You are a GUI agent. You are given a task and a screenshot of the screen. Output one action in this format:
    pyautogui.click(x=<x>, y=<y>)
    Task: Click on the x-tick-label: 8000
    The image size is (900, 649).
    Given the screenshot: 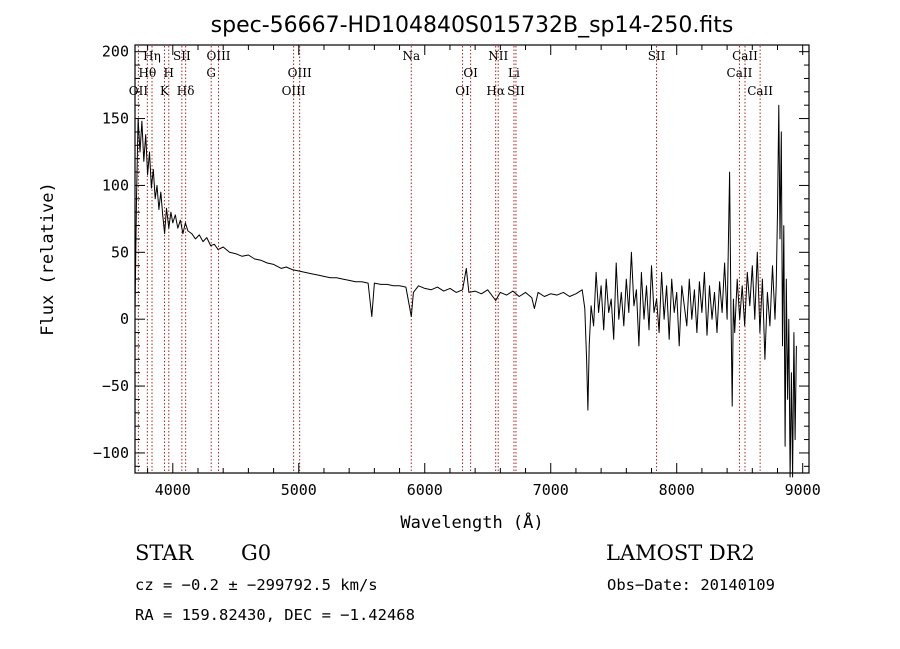 What is the action you would take?
    pyautogui.click(x=677, y=490)
    